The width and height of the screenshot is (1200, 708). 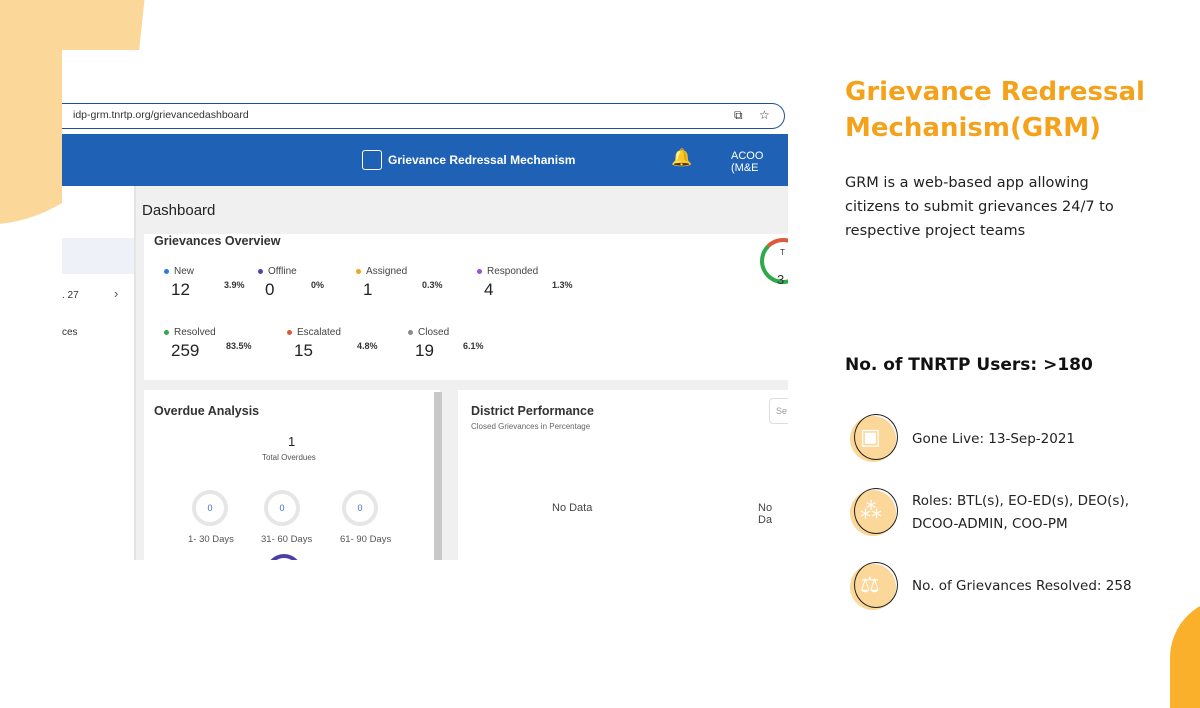 I want to click on stat-percent: 4.8%, so click(x=367, y=346).